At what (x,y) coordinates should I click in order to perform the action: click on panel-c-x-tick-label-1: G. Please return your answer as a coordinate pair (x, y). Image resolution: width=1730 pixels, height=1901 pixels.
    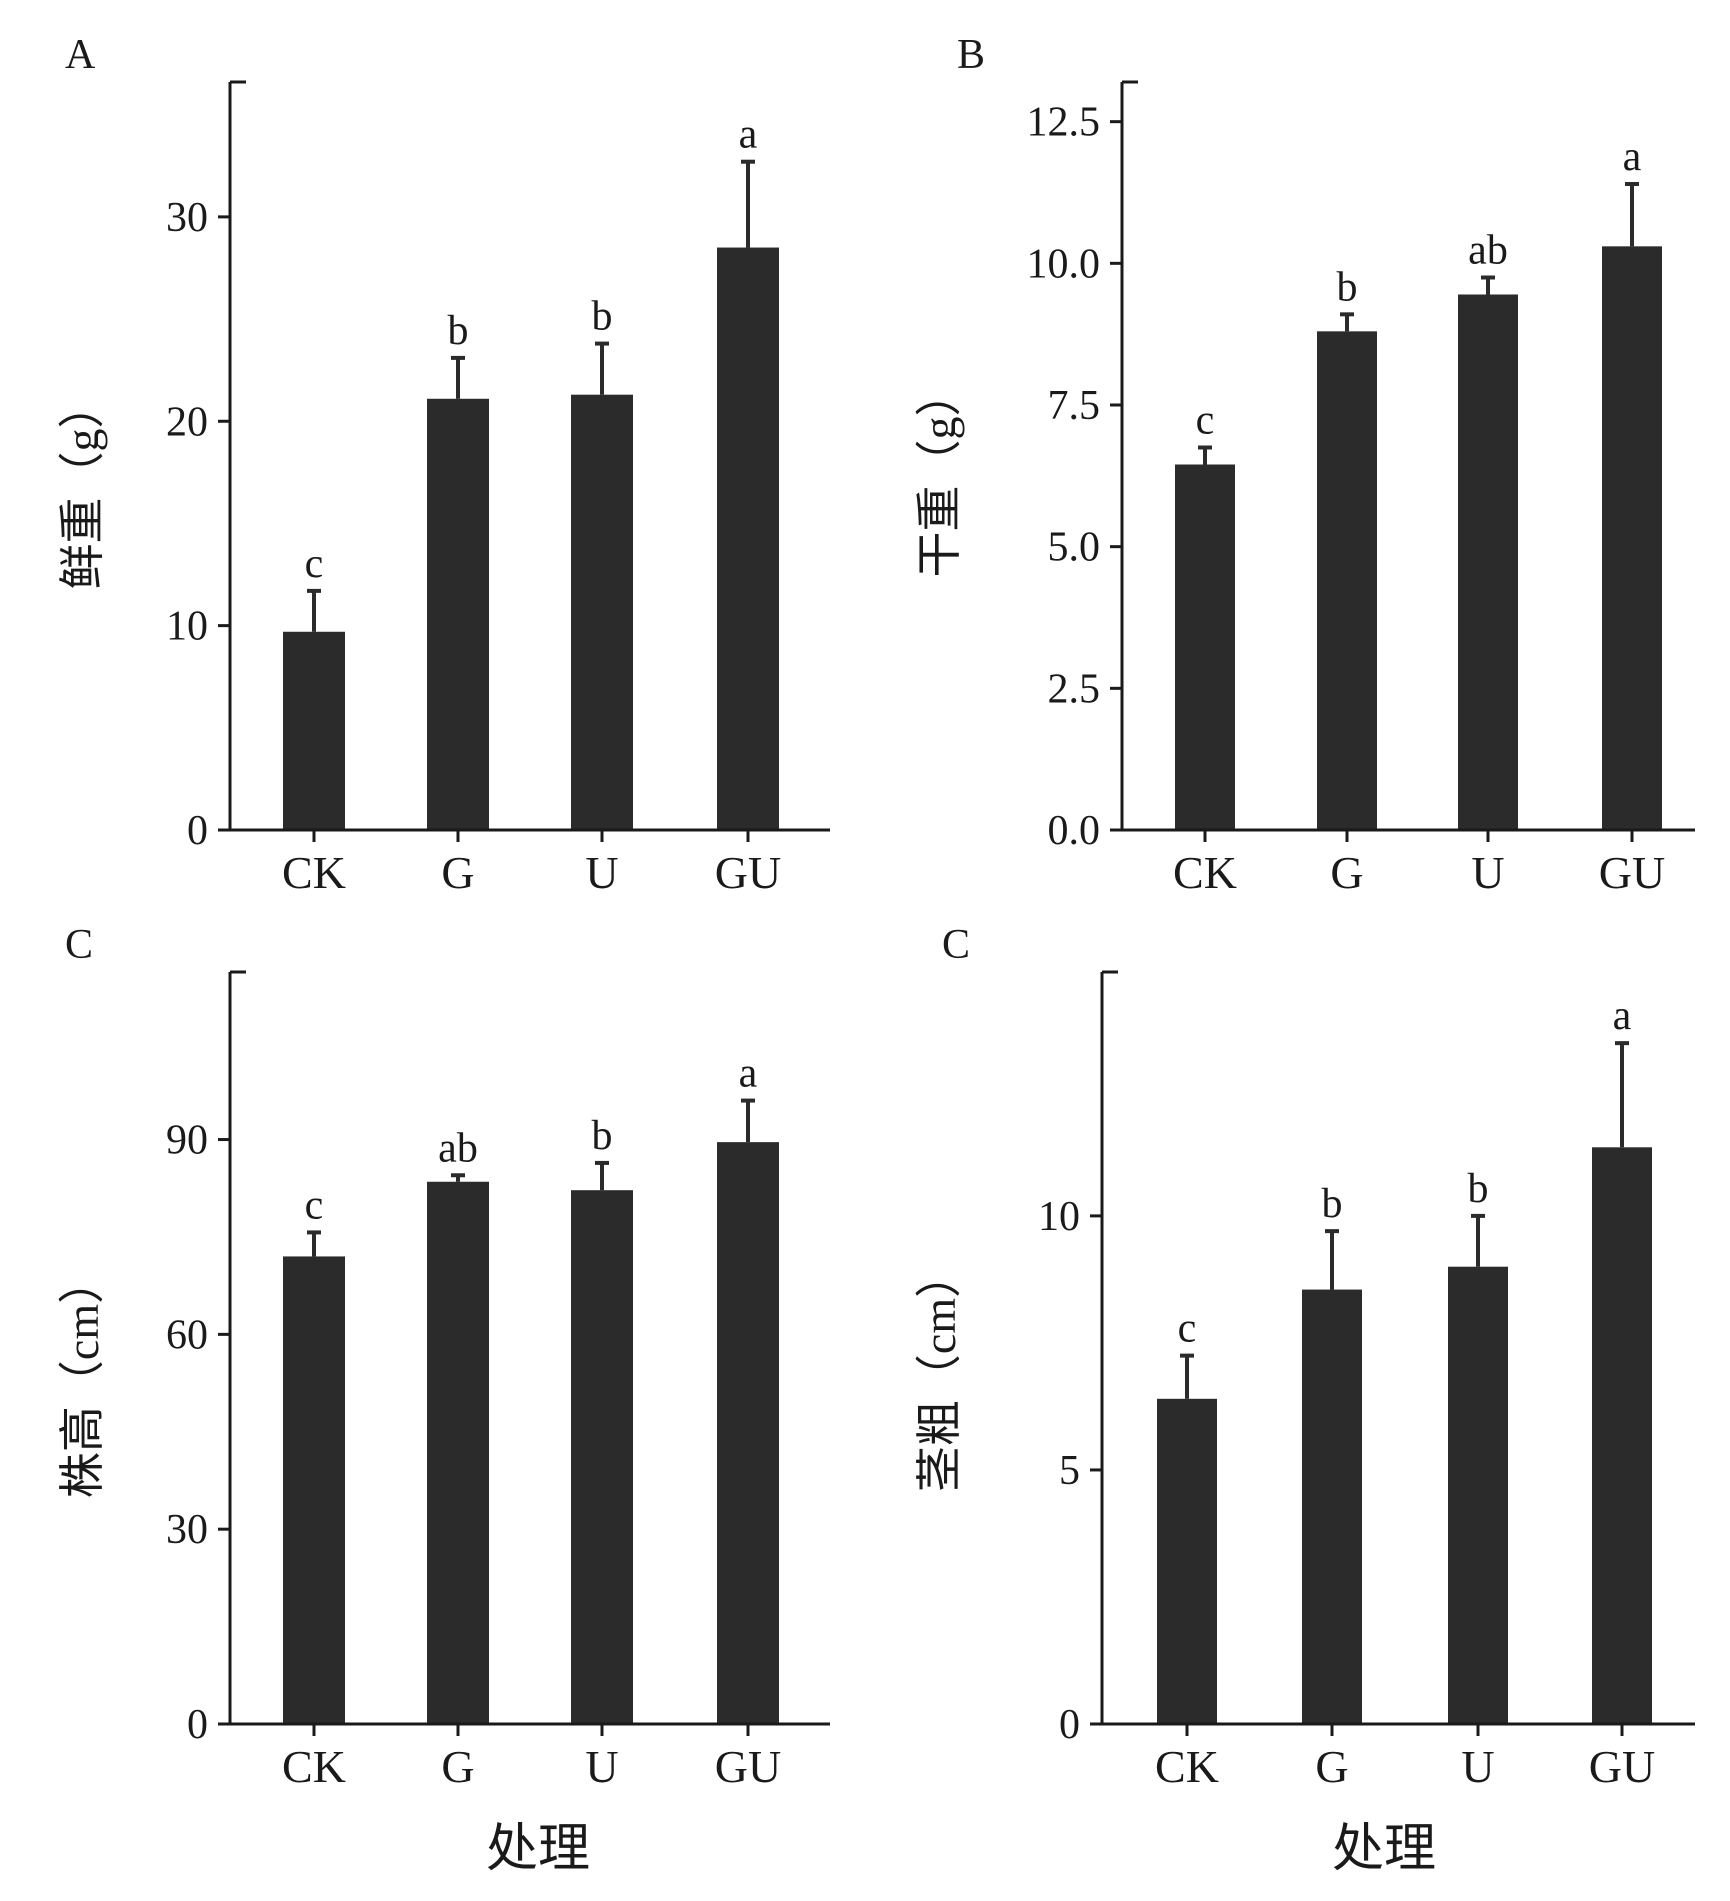
    Looking at the image, I should click on (457, 1766).